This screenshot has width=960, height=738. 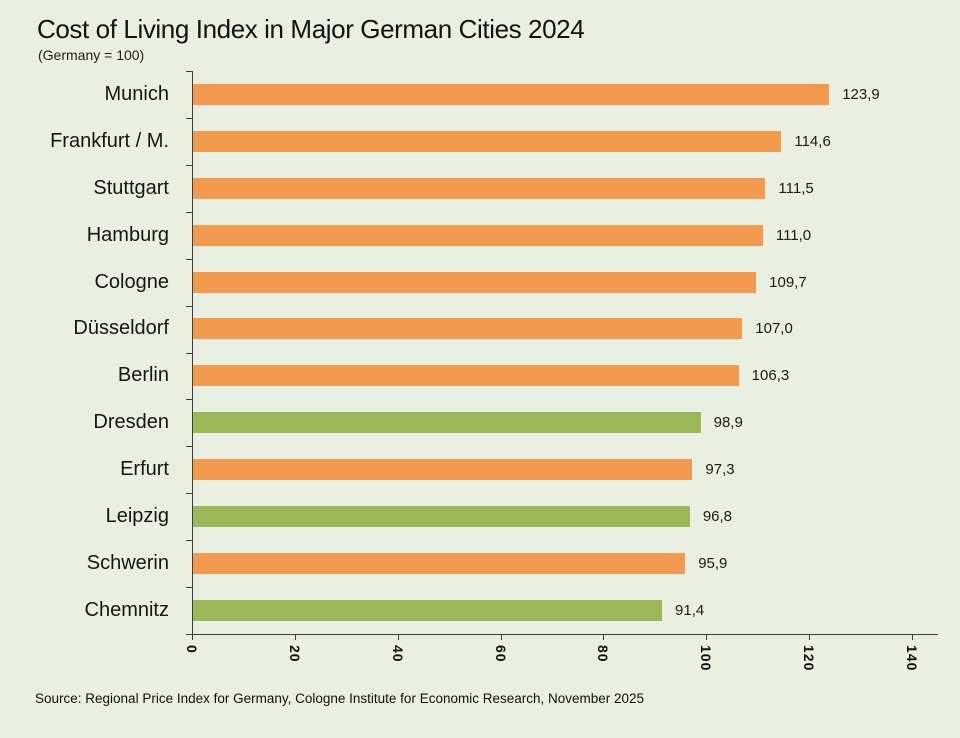 I want to click on bar-row: Leipzig 96,8, so click(x=480, y=516).